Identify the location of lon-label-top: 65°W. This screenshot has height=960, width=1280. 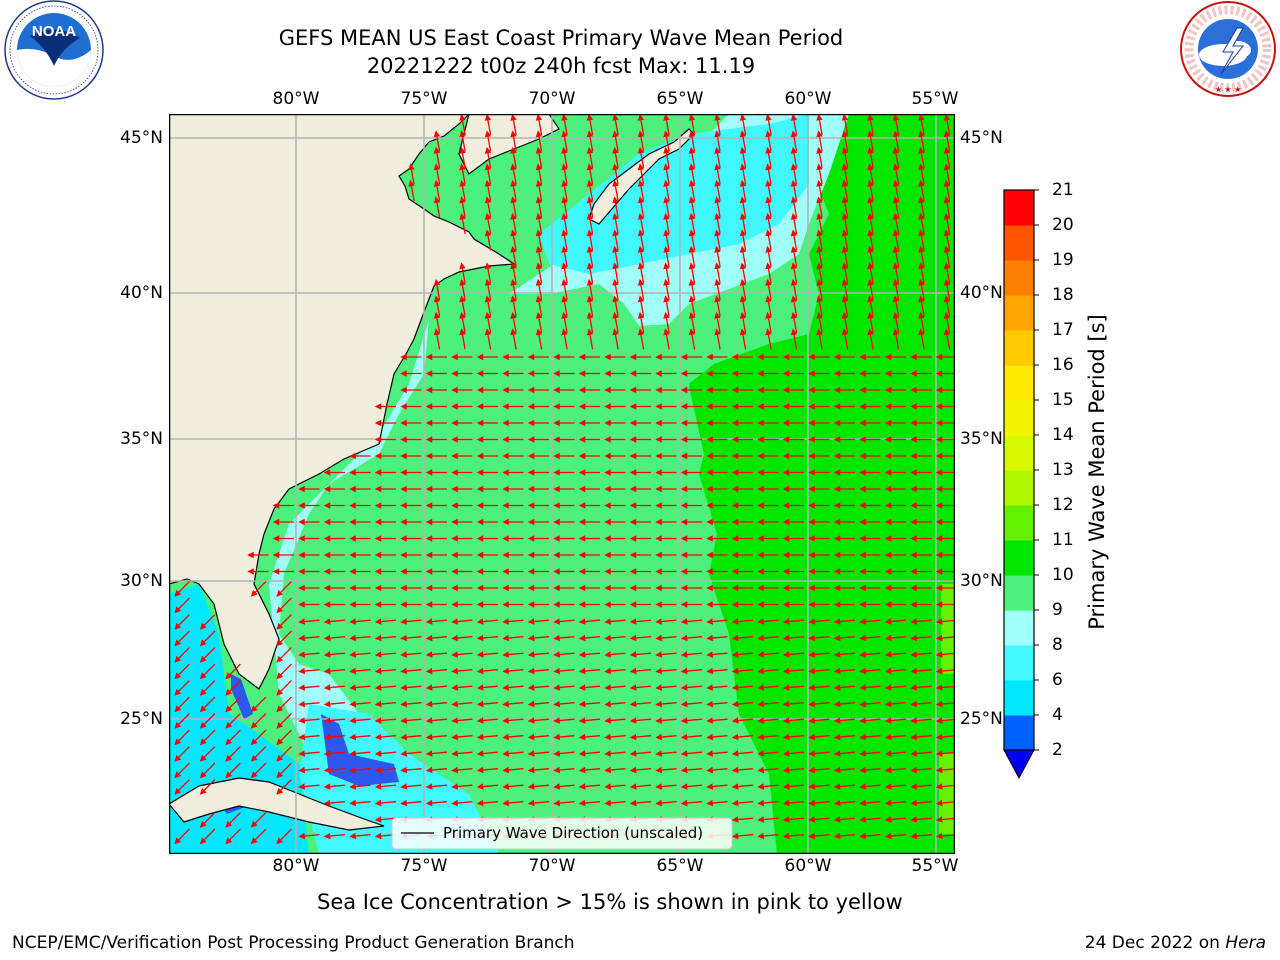
(680, 99).